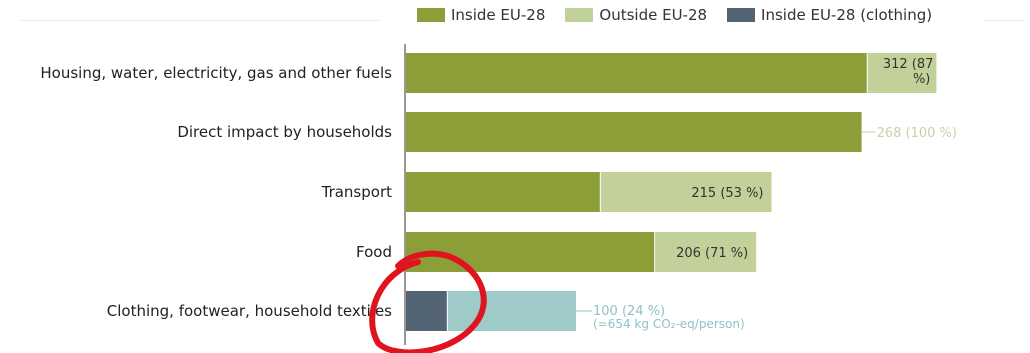  I want to click on legend-label-inside: Inside EU-28, so click(498, 15).